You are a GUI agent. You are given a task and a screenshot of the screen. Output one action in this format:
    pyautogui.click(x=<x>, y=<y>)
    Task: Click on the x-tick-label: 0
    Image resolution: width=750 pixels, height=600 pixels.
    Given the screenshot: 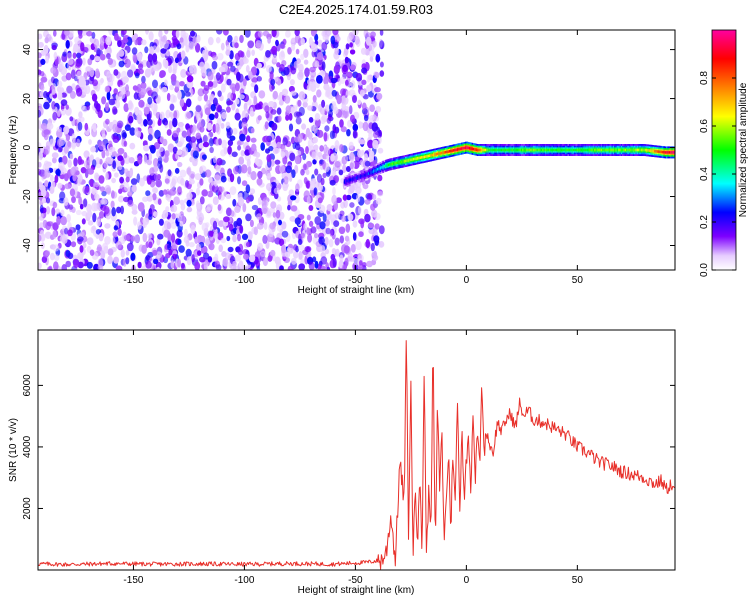 What is the action you would take?
    pyautogui.click(x=467, y=280)
    